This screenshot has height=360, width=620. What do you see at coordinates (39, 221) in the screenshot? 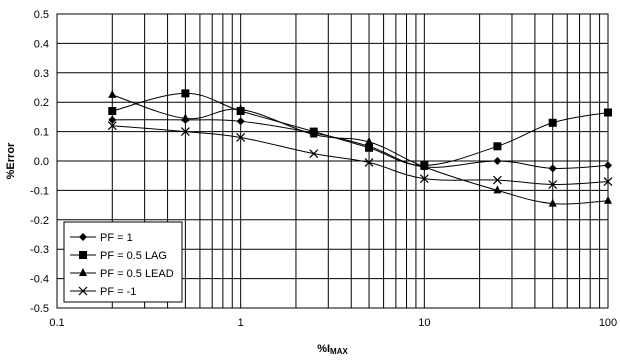
I see `y-tick-label: -0.2` at bounding box center [39, 221].